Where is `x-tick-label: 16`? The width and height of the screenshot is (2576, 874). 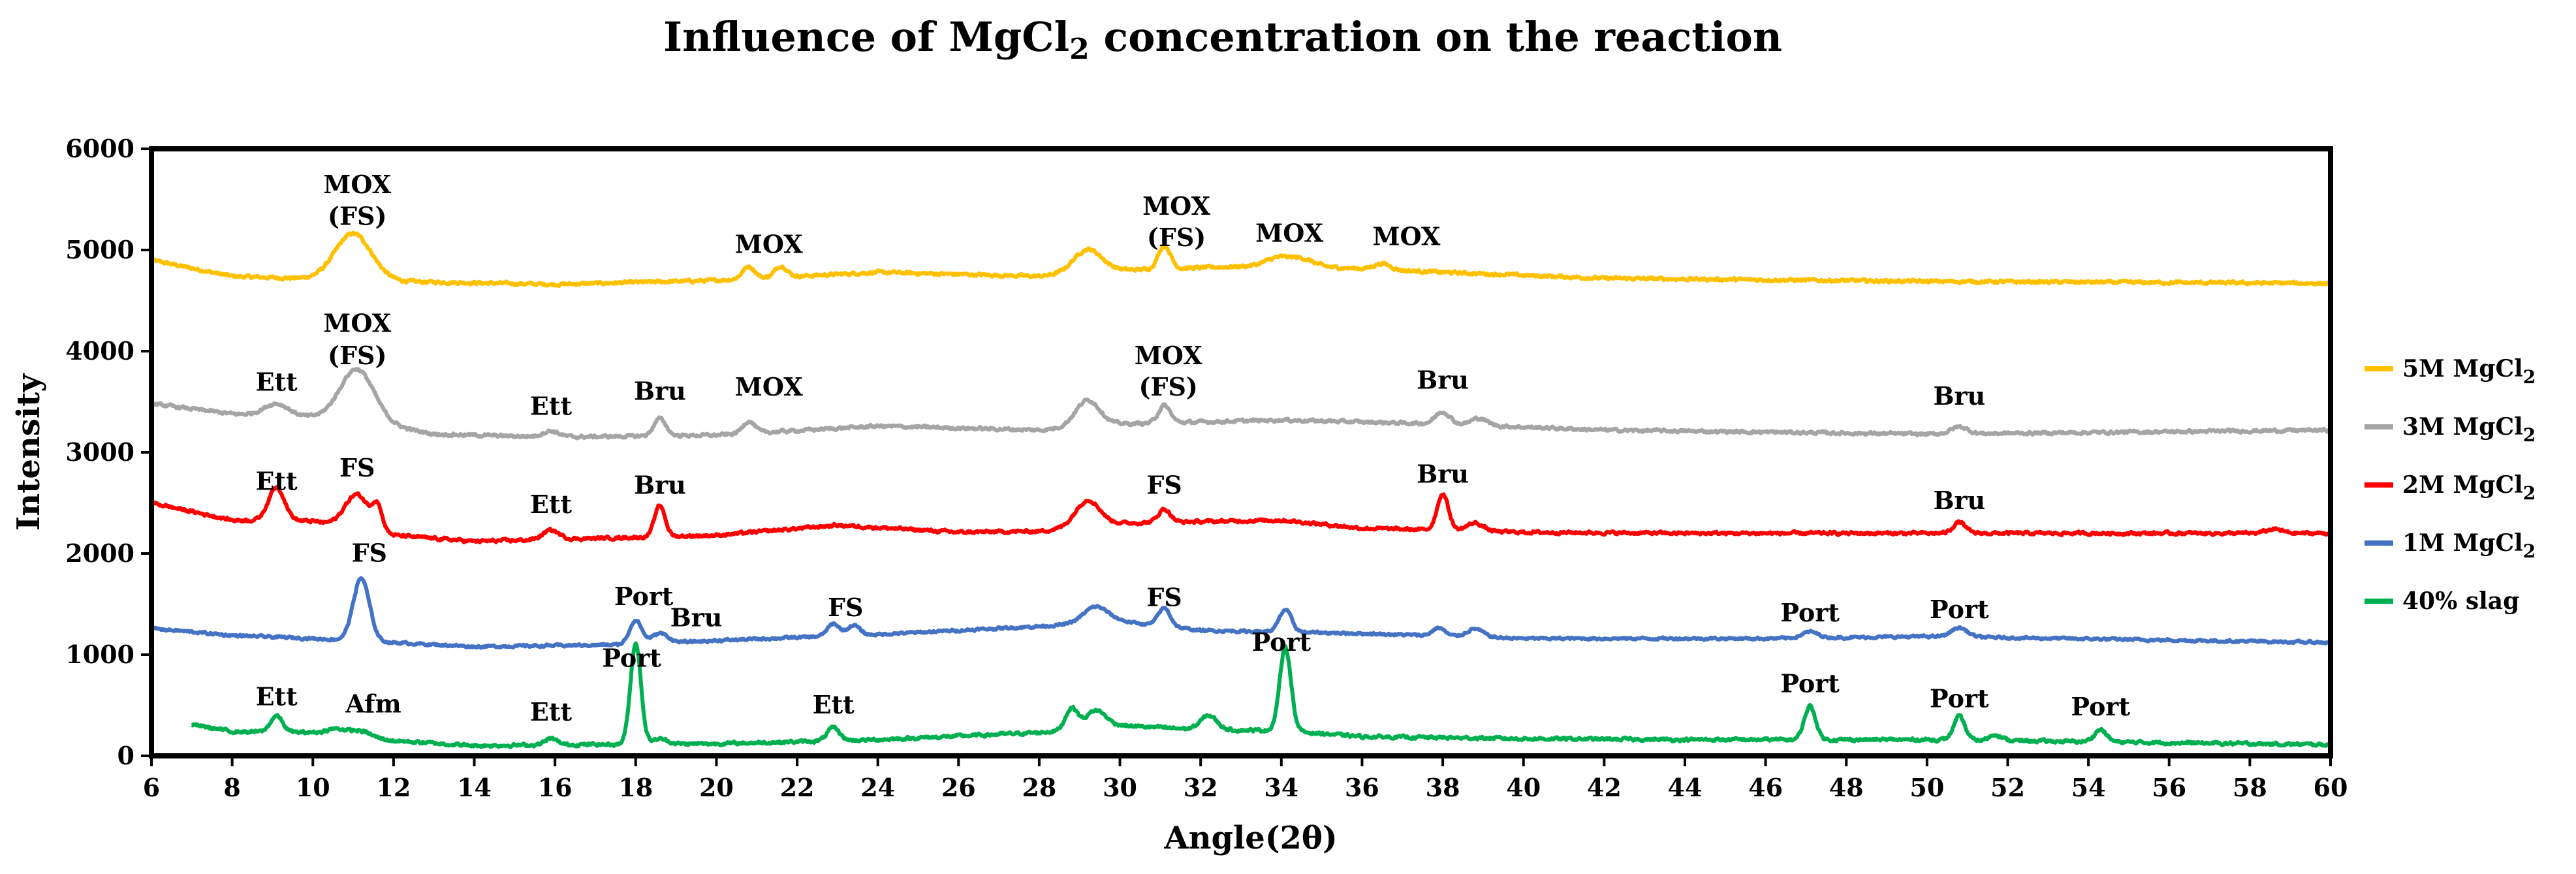
x-tick-label: 16 is located at coordinates (555, 787).